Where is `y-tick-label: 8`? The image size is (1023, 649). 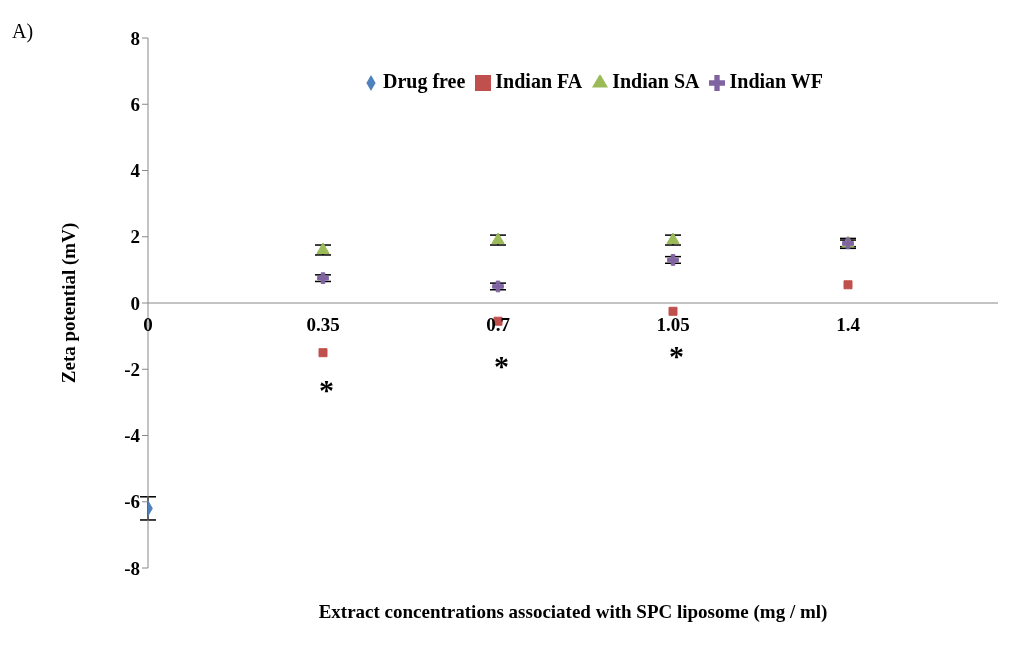 y-tick-label: 8 is located at coordinates (135, 38).